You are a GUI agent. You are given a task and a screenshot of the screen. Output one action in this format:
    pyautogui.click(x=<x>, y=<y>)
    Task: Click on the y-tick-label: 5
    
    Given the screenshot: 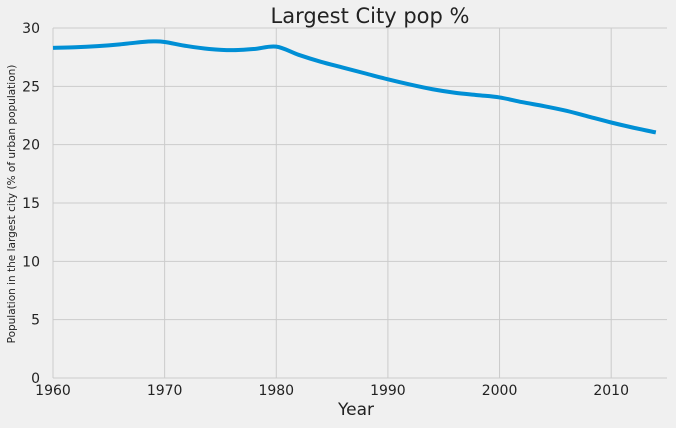 What is the action you would take?
    pyautogui.click(x=35, y=321)
    